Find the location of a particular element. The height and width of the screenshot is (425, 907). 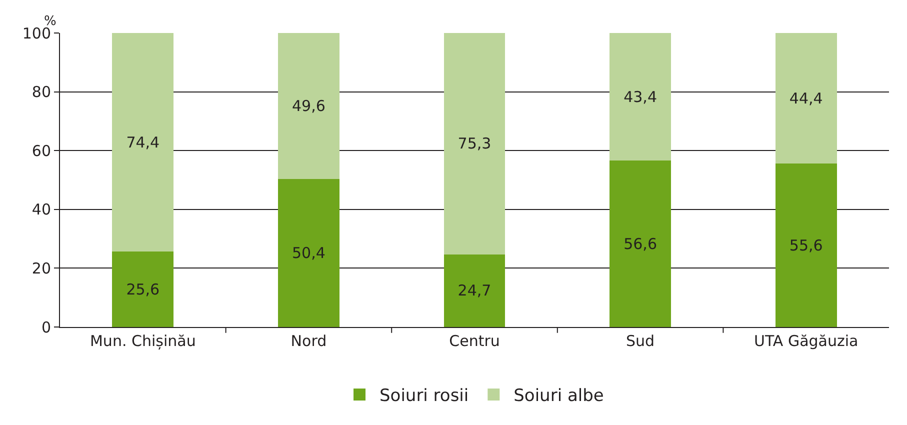

y-tick-label: 40 is located at coordinates (41, 209).